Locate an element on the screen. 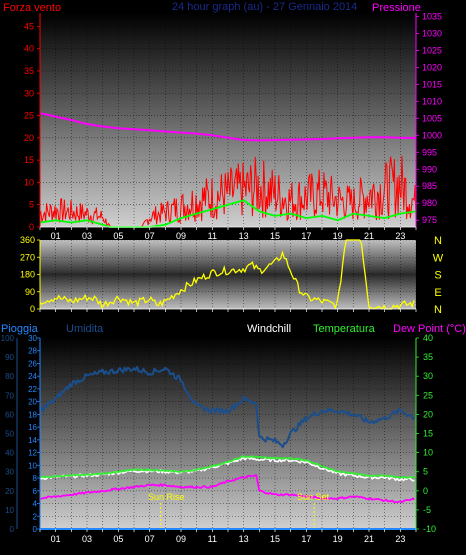  compass-label: N is located at coordinates (438, 241).